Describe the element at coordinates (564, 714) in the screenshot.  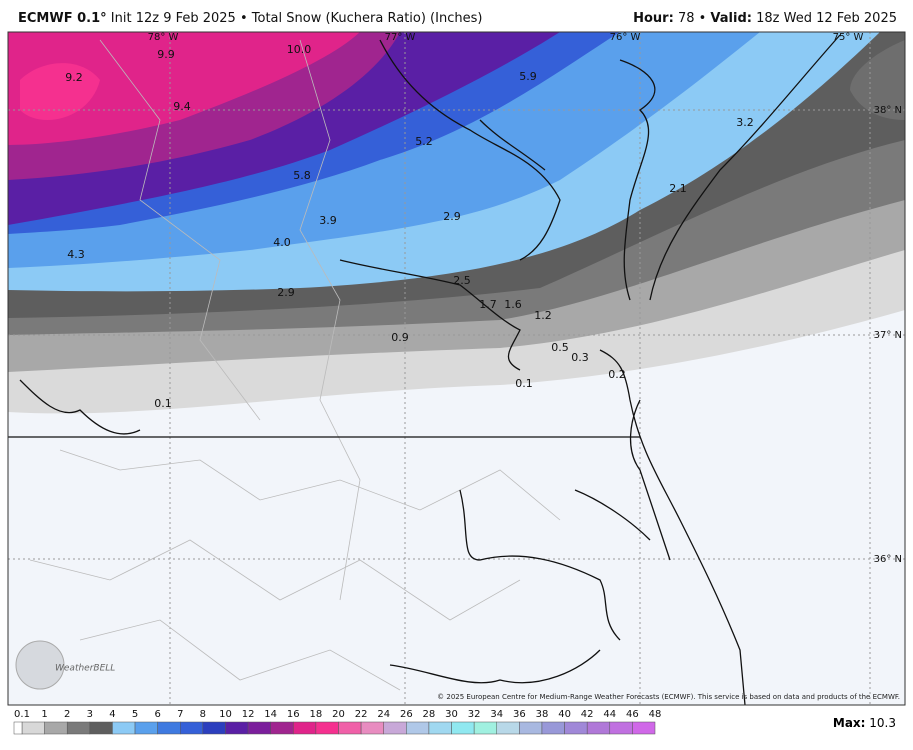
I see `legend-tick: 40` at that location.